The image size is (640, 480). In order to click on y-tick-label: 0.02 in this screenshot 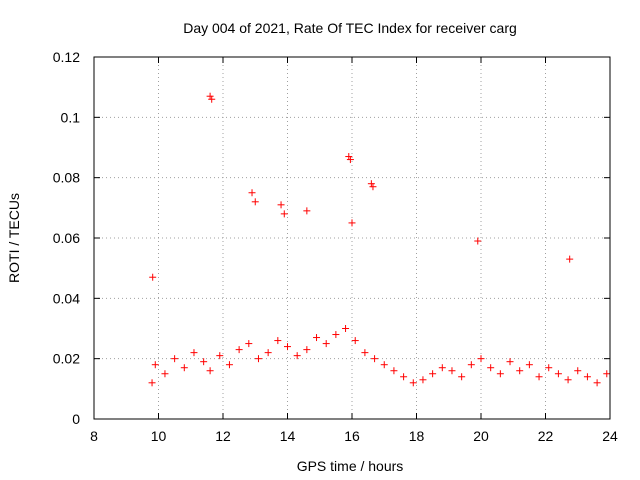, I will do `click(66, 359)`.